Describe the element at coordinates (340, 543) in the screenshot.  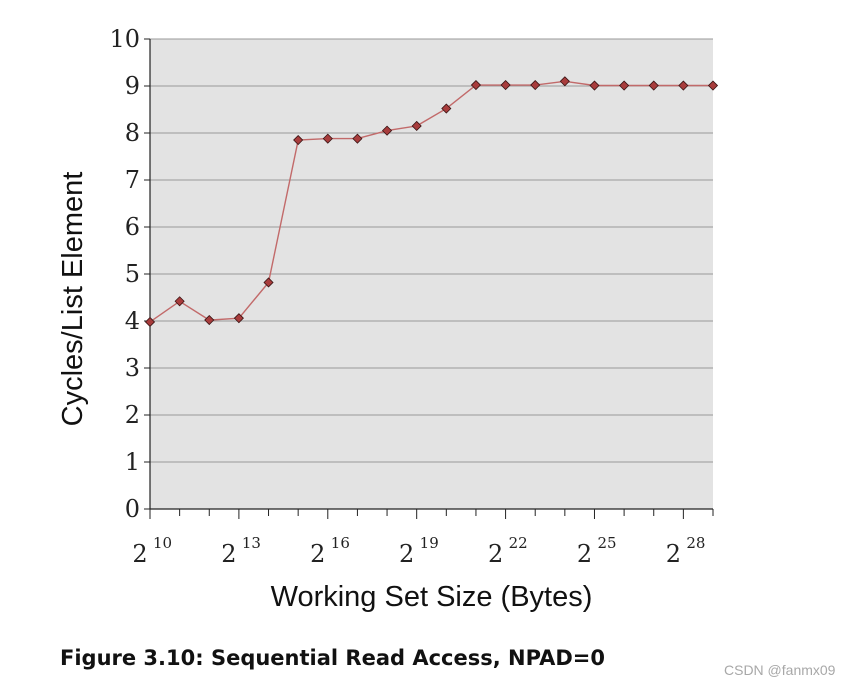
I see `x-tick-label-exponent: 16` at that location.